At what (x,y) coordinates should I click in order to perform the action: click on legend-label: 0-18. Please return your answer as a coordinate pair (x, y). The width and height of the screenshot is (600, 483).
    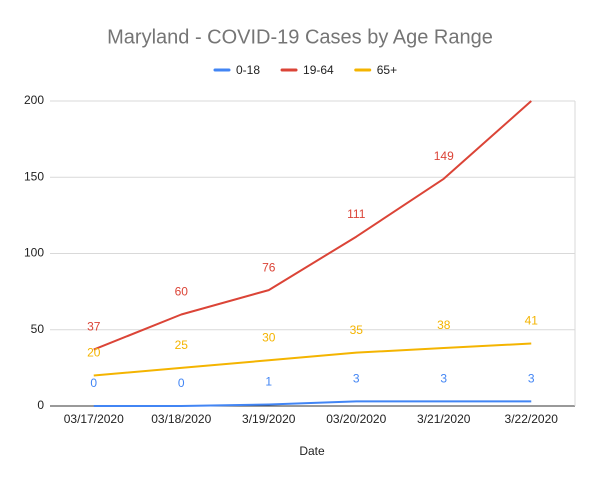
    Looking at the image, I should click on (248, 70).